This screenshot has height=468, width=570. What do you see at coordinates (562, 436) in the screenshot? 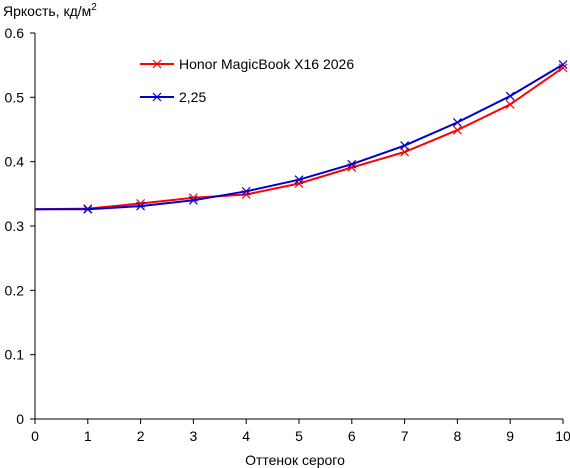
I see `x-tick-label: 10` at bounding box center [562, 436].